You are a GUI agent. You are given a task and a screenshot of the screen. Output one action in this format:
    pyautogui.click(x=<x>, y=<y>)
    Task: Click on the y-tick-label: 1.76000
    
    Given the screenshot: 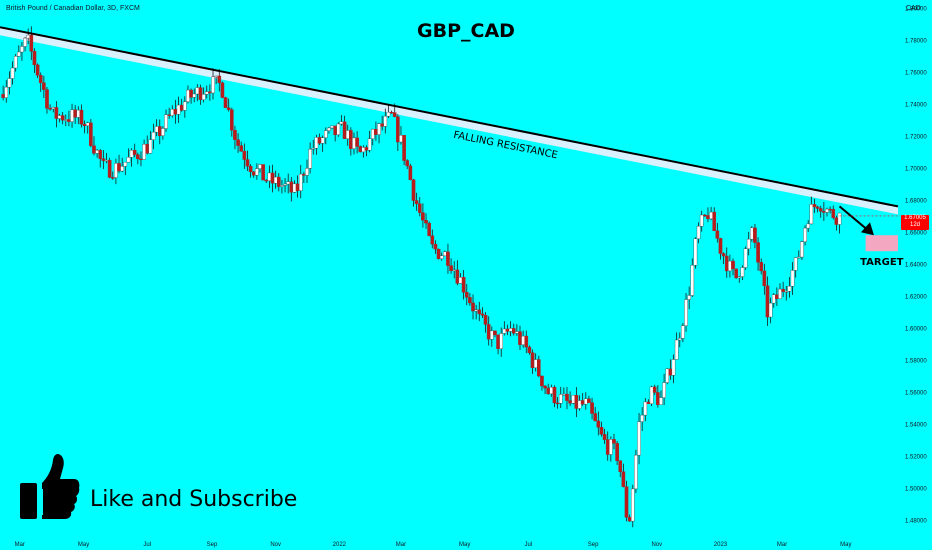 What is the action you would take?
    pyautogui.click(x=916, y=74)
    